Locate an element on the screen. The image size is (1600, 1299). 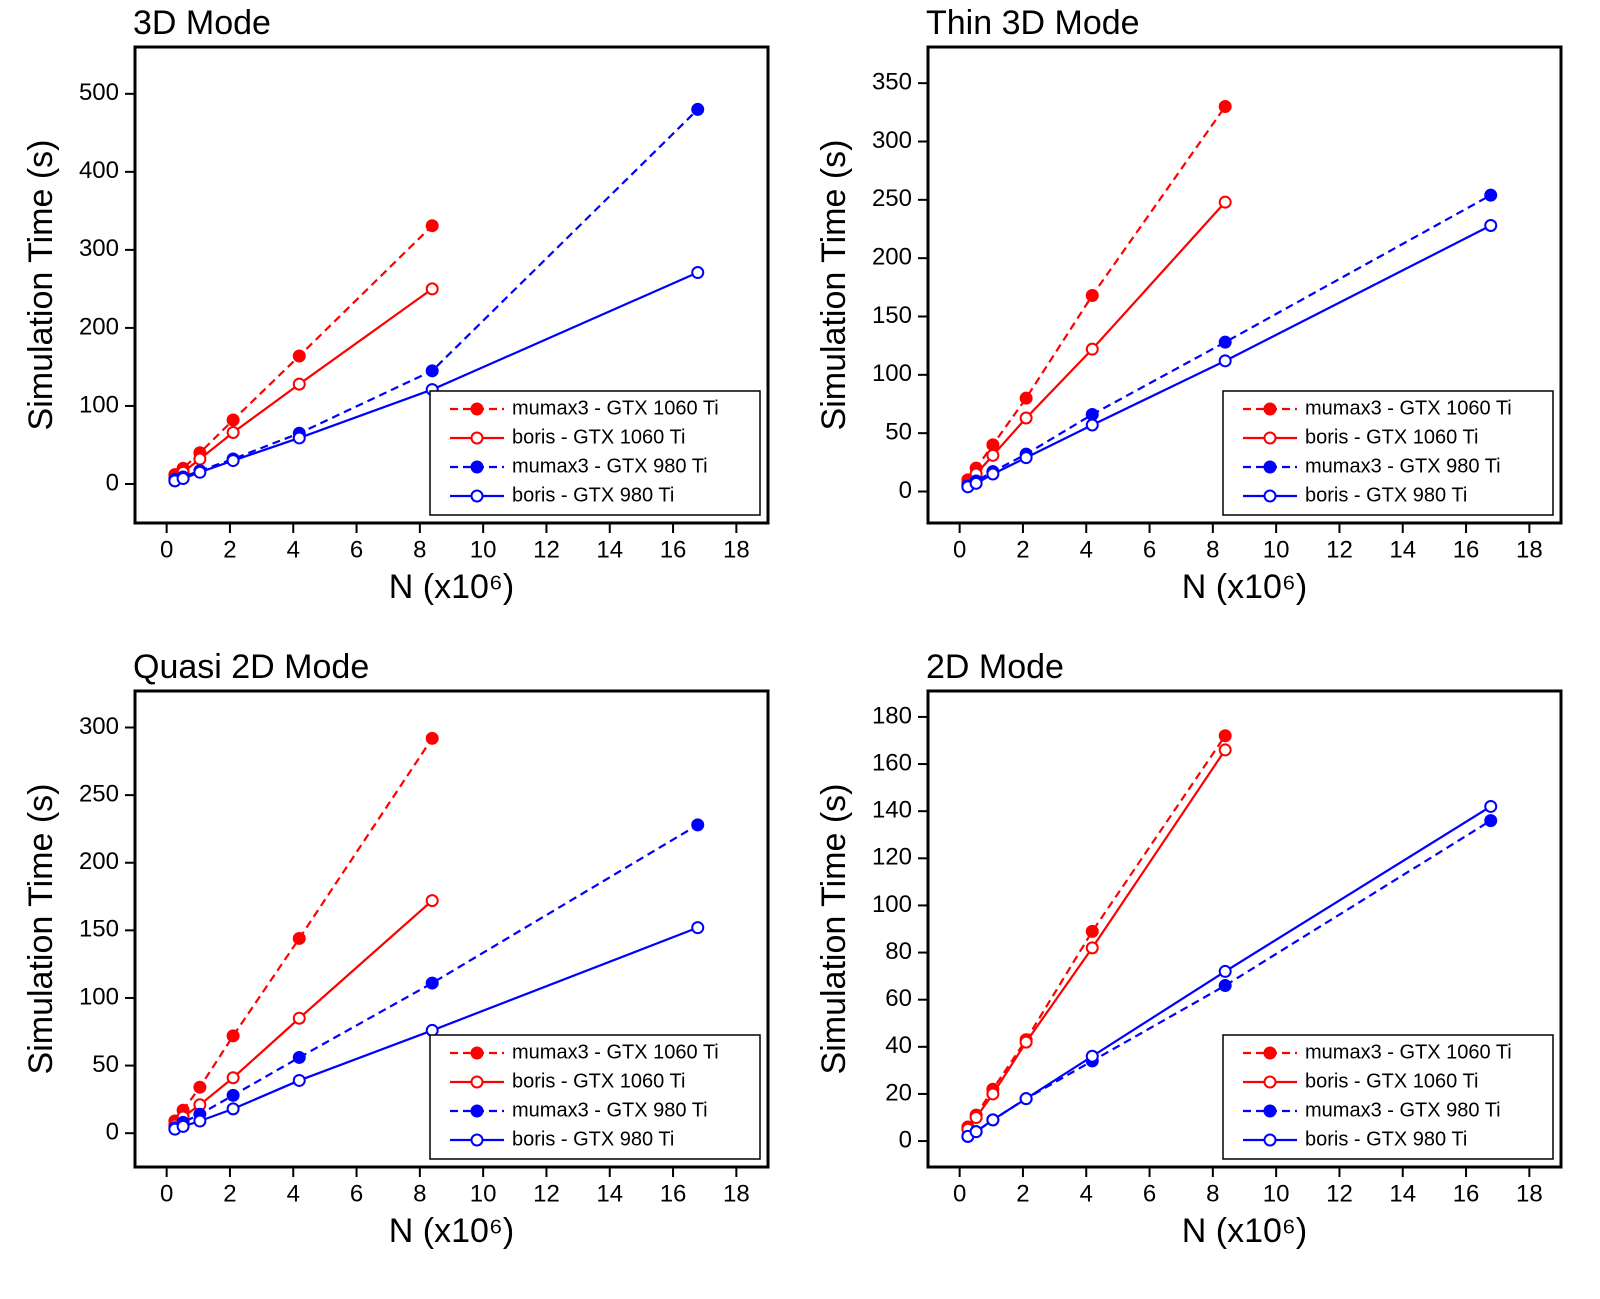
y-tick-label: 120 is located at coordinates (892, 857).